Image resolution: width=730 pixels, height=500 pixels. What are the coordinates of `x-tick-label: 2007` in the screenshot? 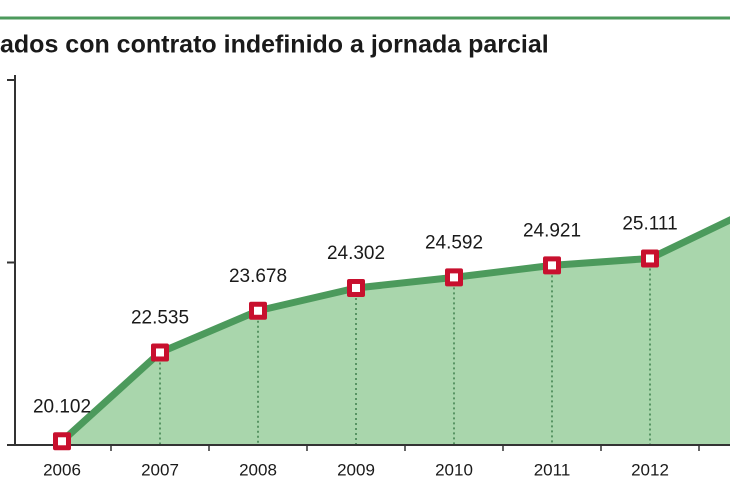 It's located at (160, 469).